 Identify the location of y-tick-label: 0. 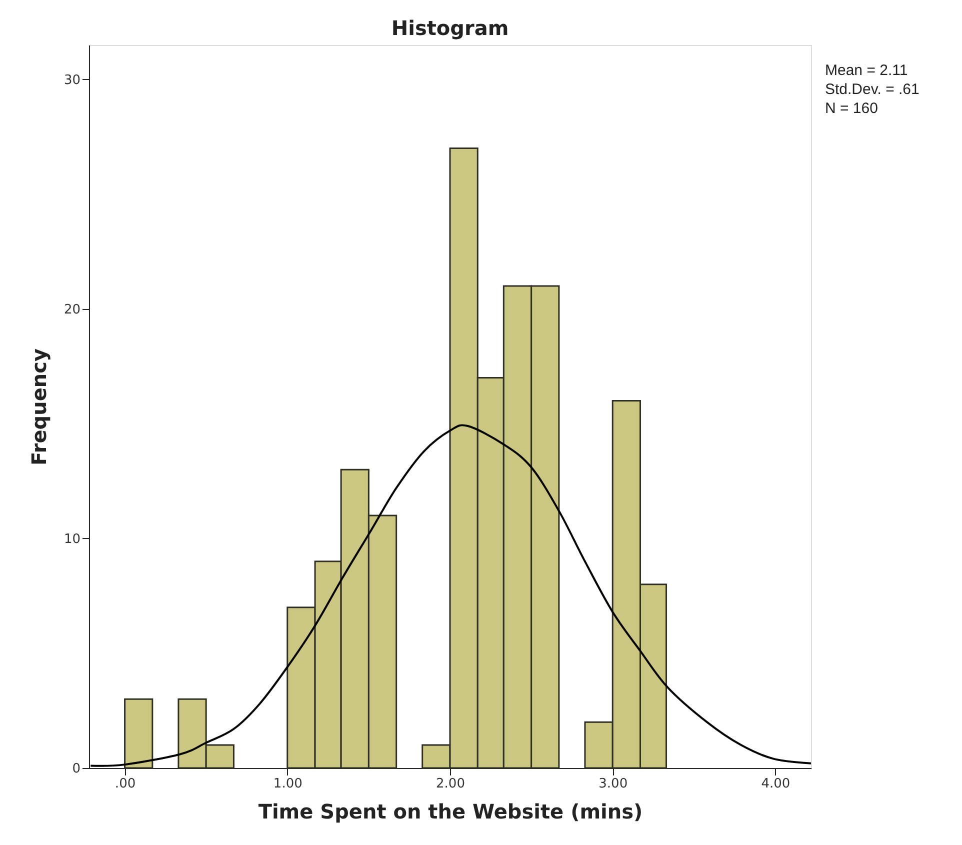
(76, 769).